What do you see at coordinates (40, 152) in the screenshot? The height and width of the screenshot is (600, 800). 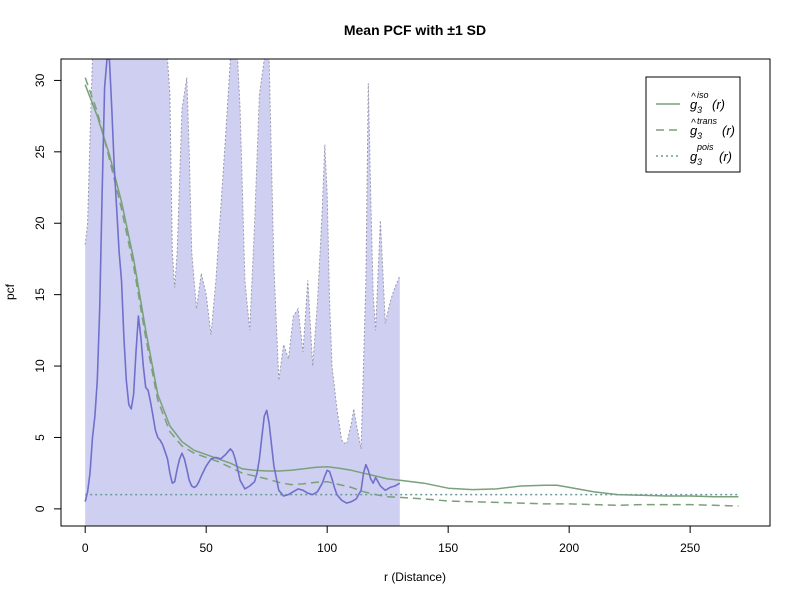 I see `y-tick-label: 25` at bounding box center [40, 152].